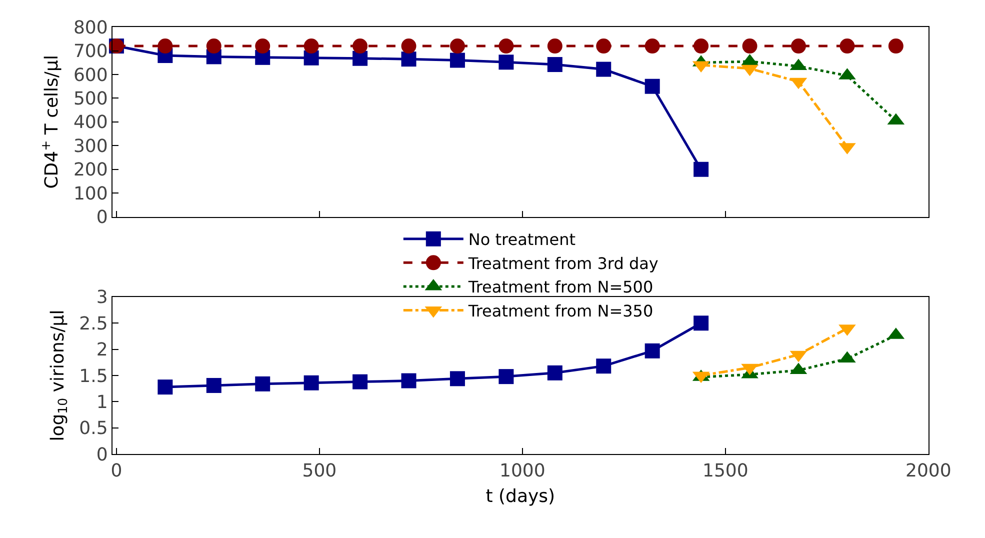  Describe the element at coordinates (90, 27) in the screenshot. I see `y-tick-label: 800` at that location.